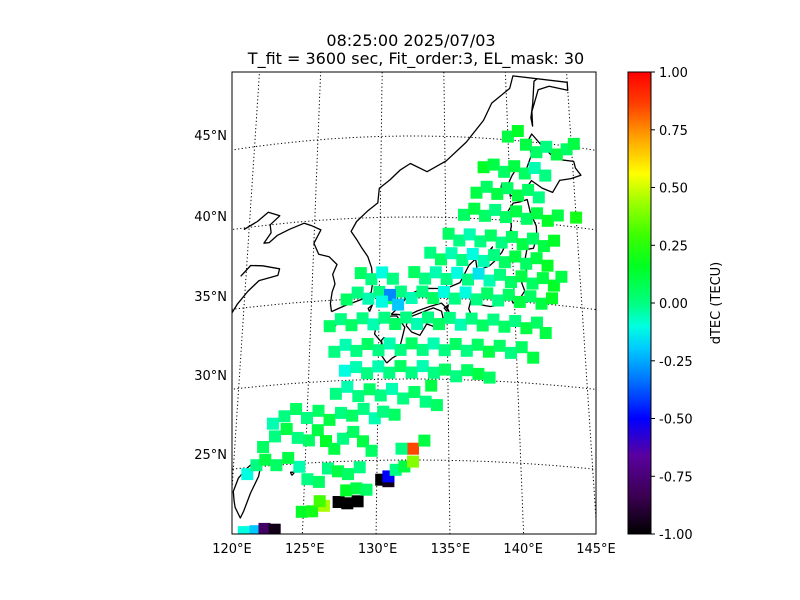 The width and height of the screenshot is (800, 600). I want to click on longitude-ticks: 120°E 125°E 130°E 135°E 140°E 145°E, so click(414, 549).